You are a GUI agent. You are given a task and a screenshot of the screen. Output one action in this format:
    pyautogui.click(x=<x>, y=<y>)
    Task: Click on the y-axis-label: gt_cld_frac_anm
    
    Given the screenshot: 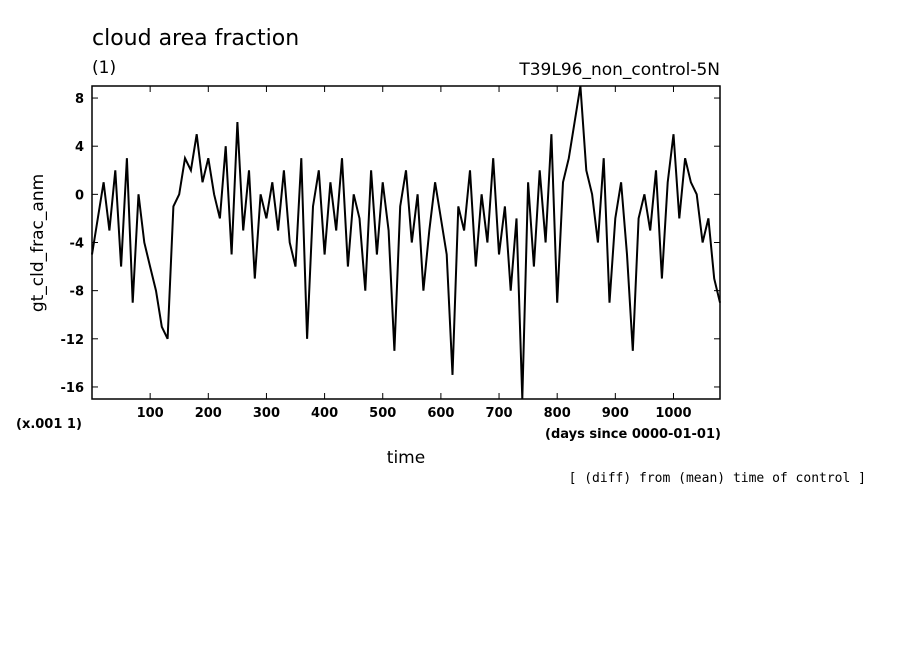 What is the action you would take?
    pyautogui.click(x=38, y=243)
    